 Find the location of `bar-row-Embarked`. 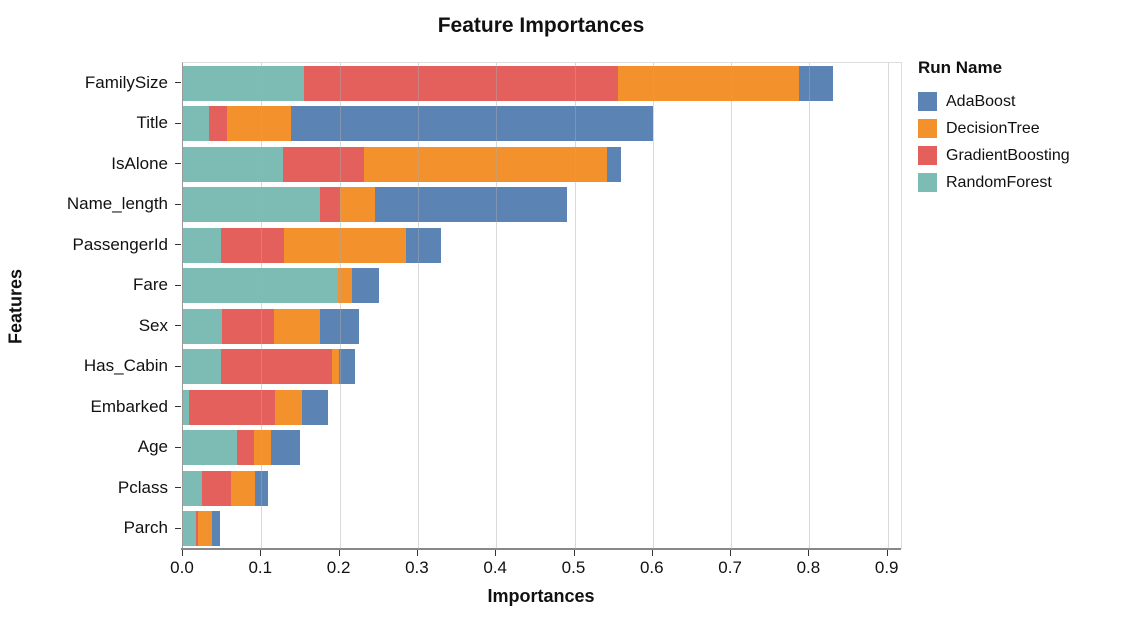

bar-row-Embarked is located at coordinates (255, 407).